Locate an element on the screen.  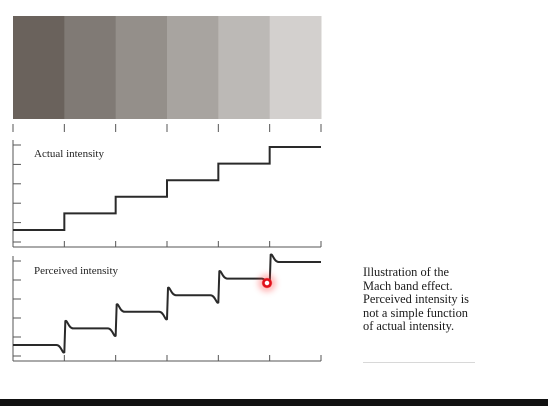
band-strip-ticks is located at coordinates (167, 128).